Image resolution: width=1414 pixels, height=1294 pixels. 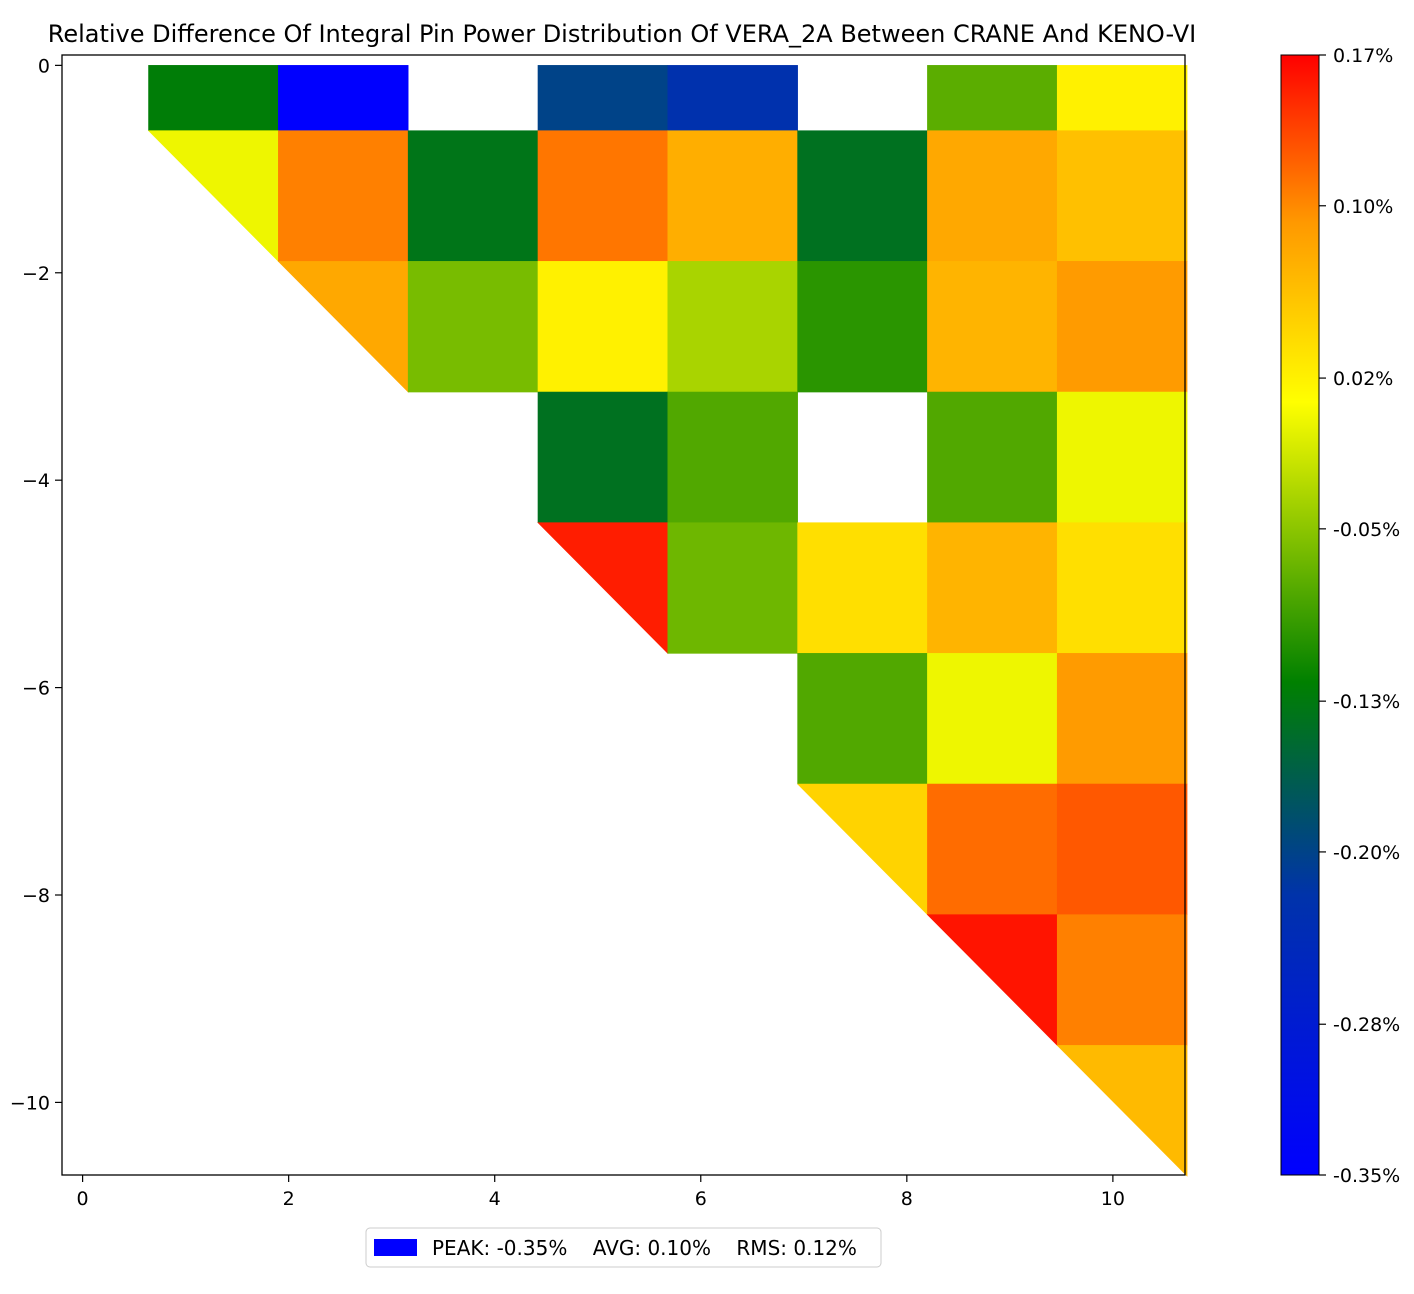 I want to click on x-axis: 0 2 4 6 8 10, so click(x=601, y=1192).